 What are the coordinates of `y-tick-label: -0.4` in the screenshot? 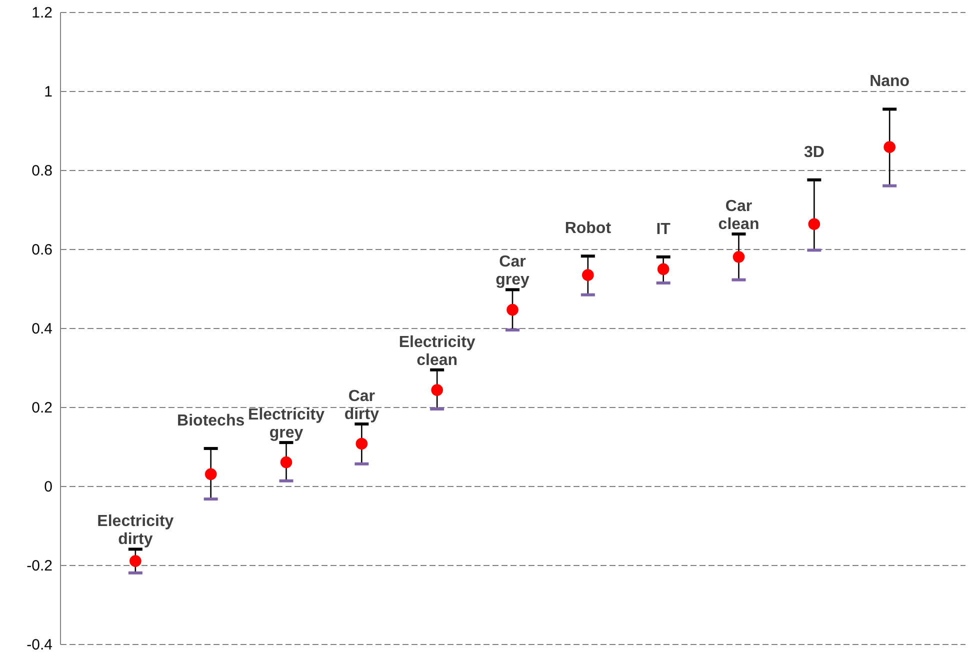 It's located at (39, 644).